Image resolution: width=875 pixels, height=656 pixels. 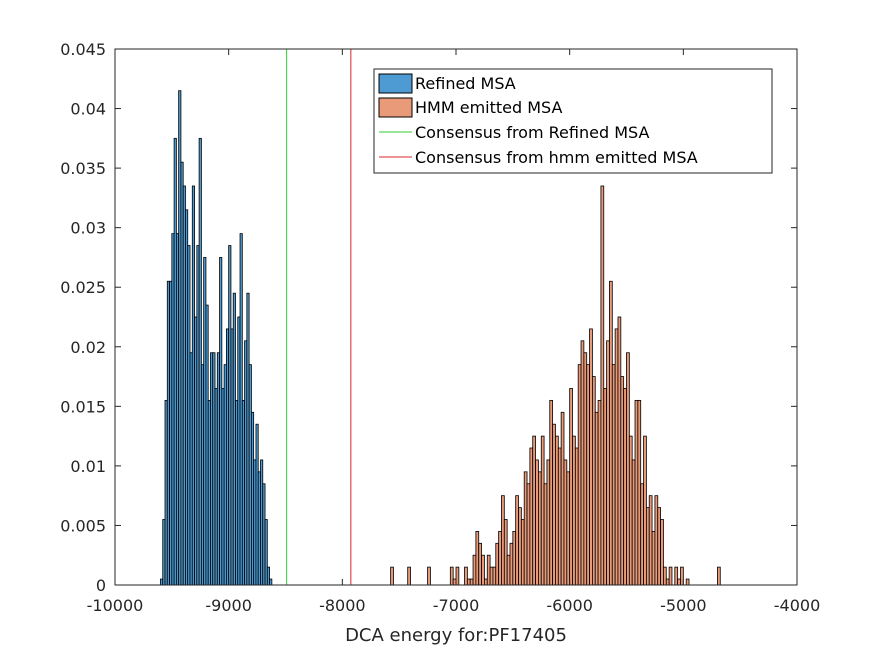 What do you see at coordinates (456, 605) in the screenshot?
I see `x-tick-label: -7000` at bounding box center [456, 605].